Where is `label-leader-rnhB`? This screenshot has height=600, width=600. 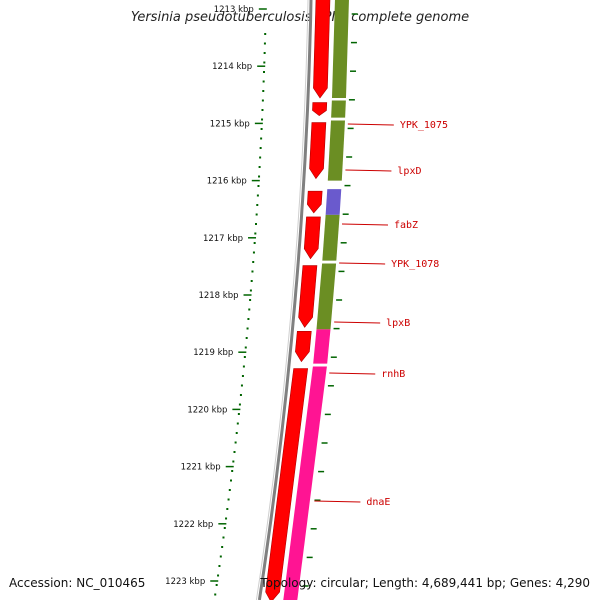 label-leader-rnhB is located at coordinates (352, 373).